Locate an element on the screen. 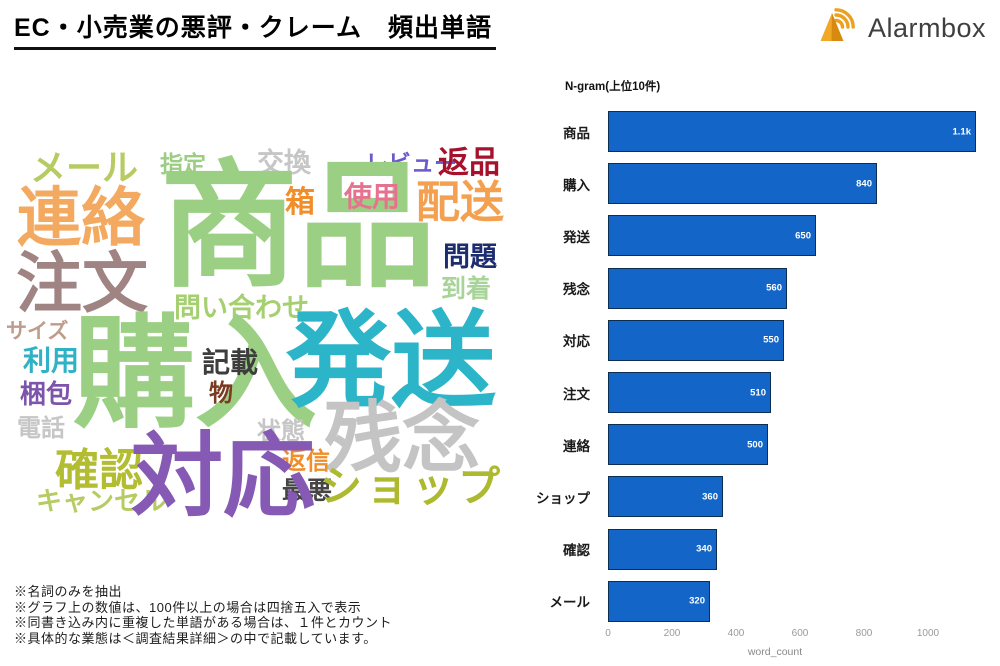  footnote-line: ※名詞のみを抽出 is located at coordinates (68, 591).